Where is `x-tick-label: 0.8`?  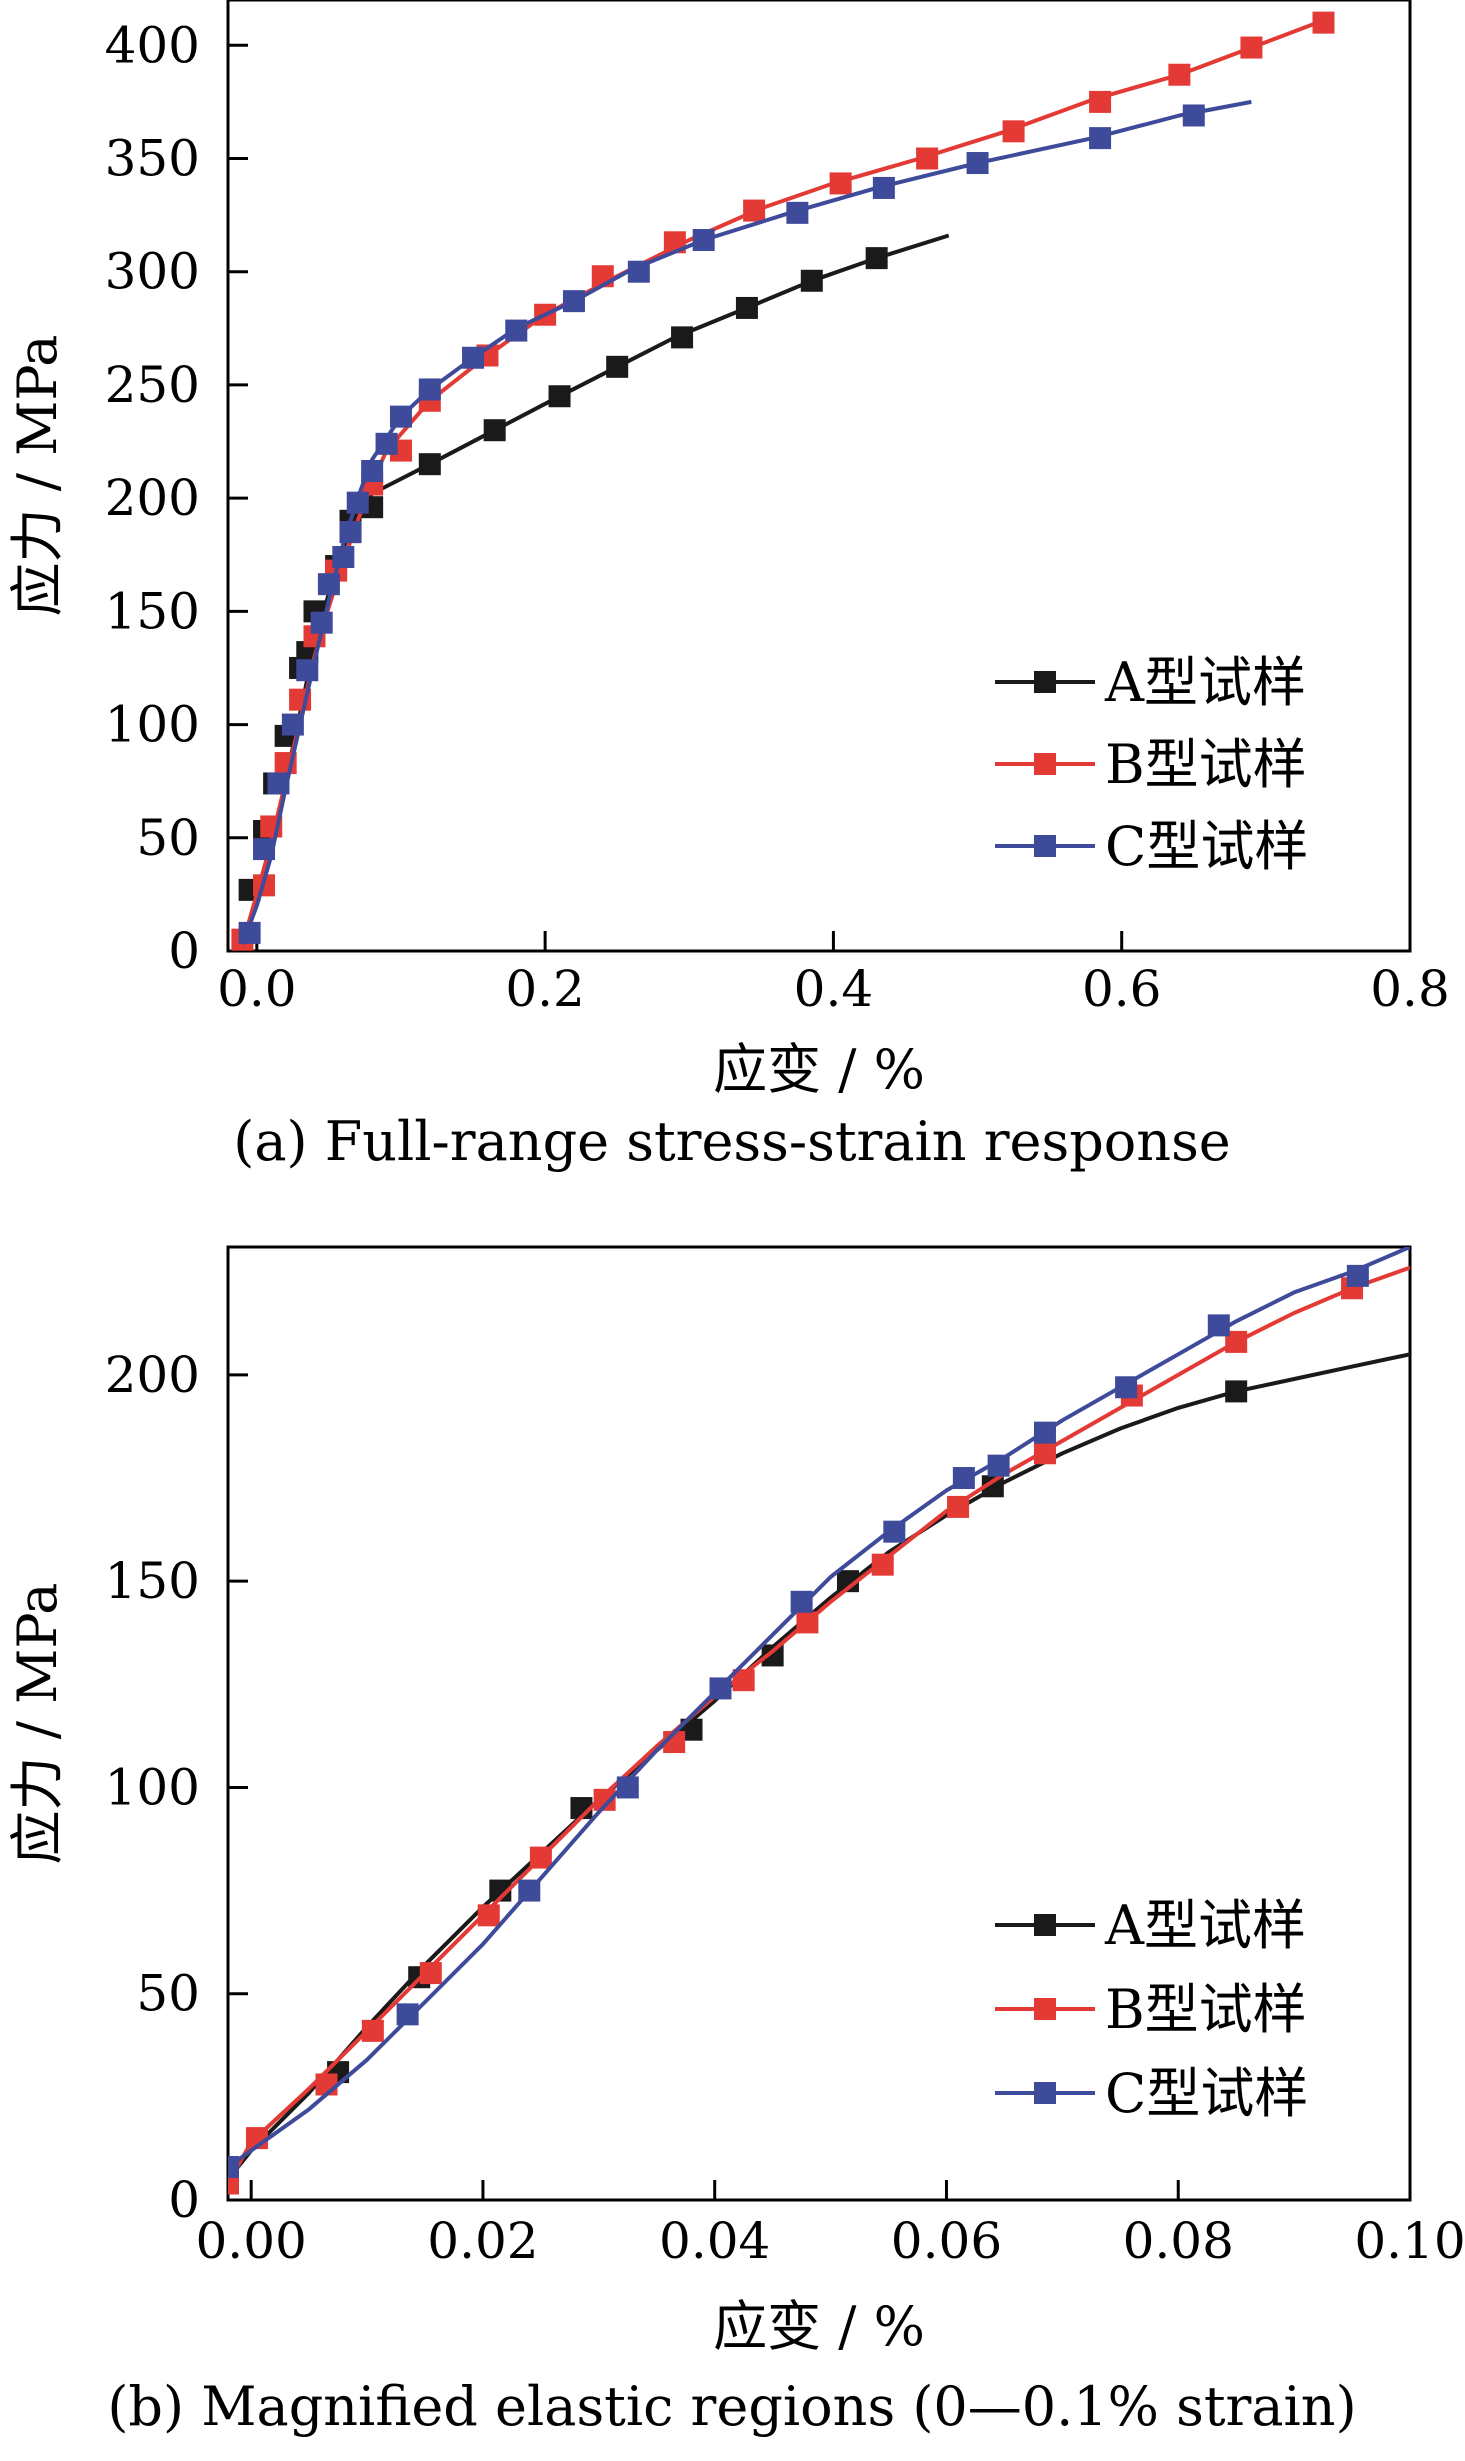 x-tick-label: 0.8 is located at coordinates (1410, 989).